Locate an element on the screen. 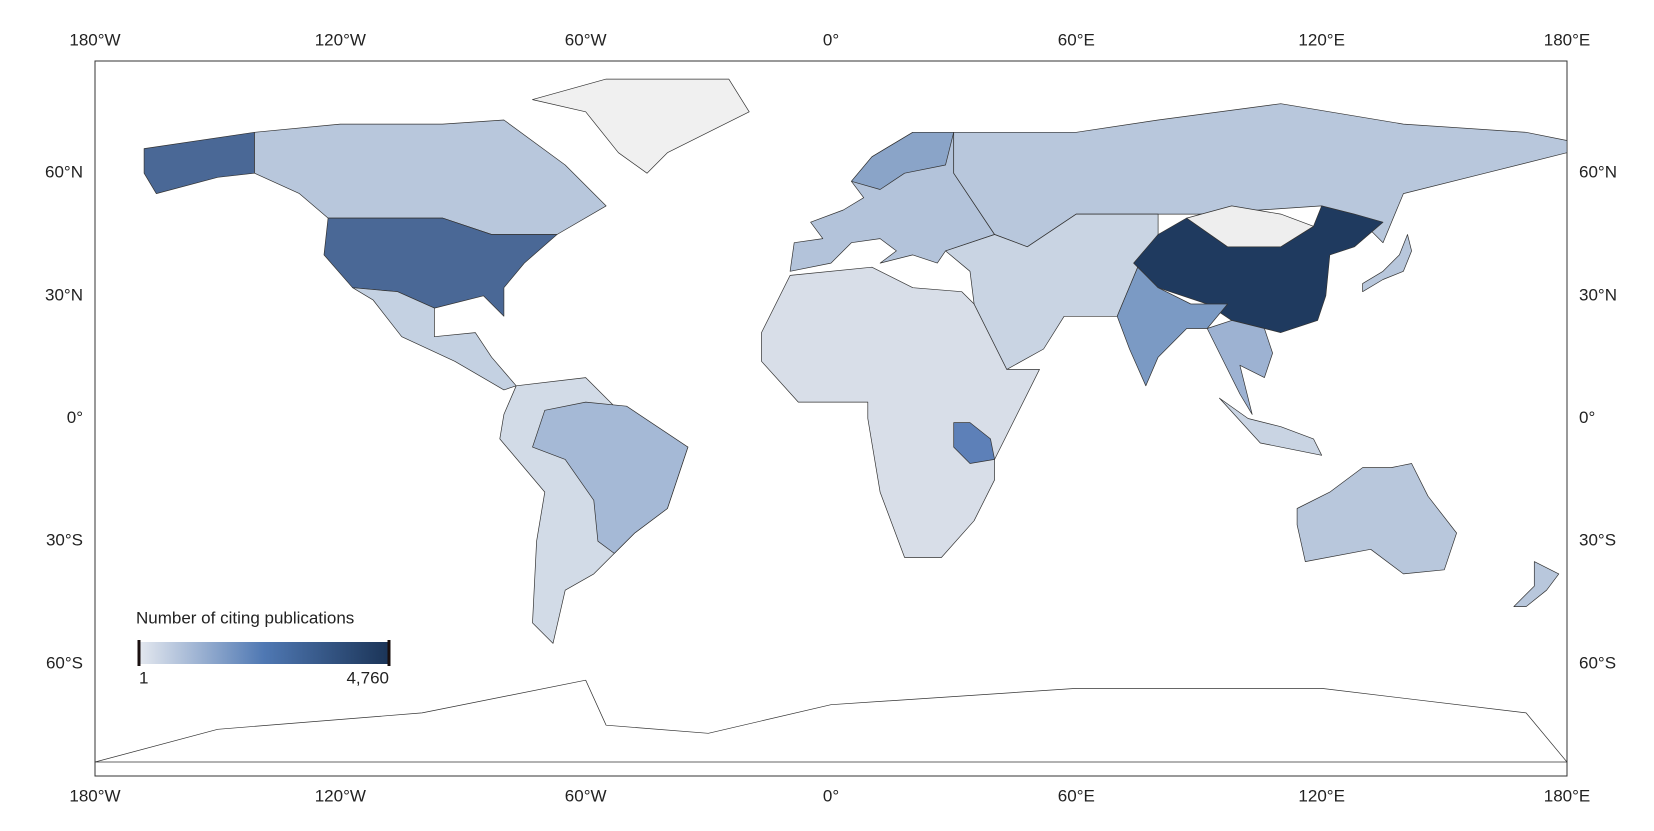 This screenshot has width=1654, height=831. lat-label-left: 30°S is located at coordinates (64, 540).